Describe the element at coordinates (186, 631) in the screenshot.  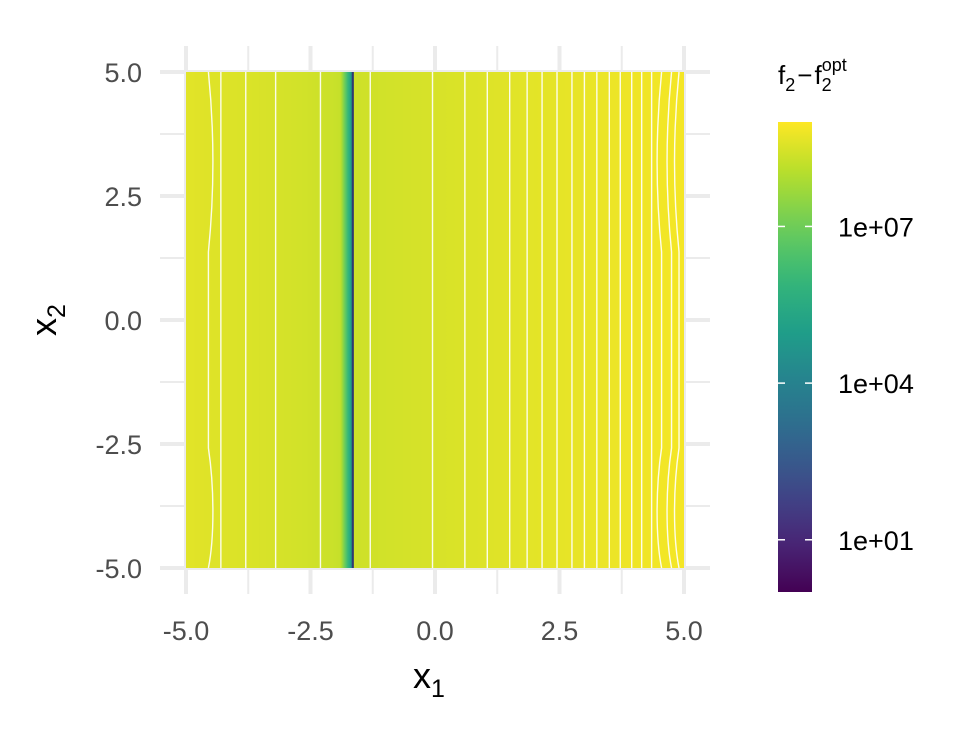
I see `x-tick-label: -5.0` at that location.